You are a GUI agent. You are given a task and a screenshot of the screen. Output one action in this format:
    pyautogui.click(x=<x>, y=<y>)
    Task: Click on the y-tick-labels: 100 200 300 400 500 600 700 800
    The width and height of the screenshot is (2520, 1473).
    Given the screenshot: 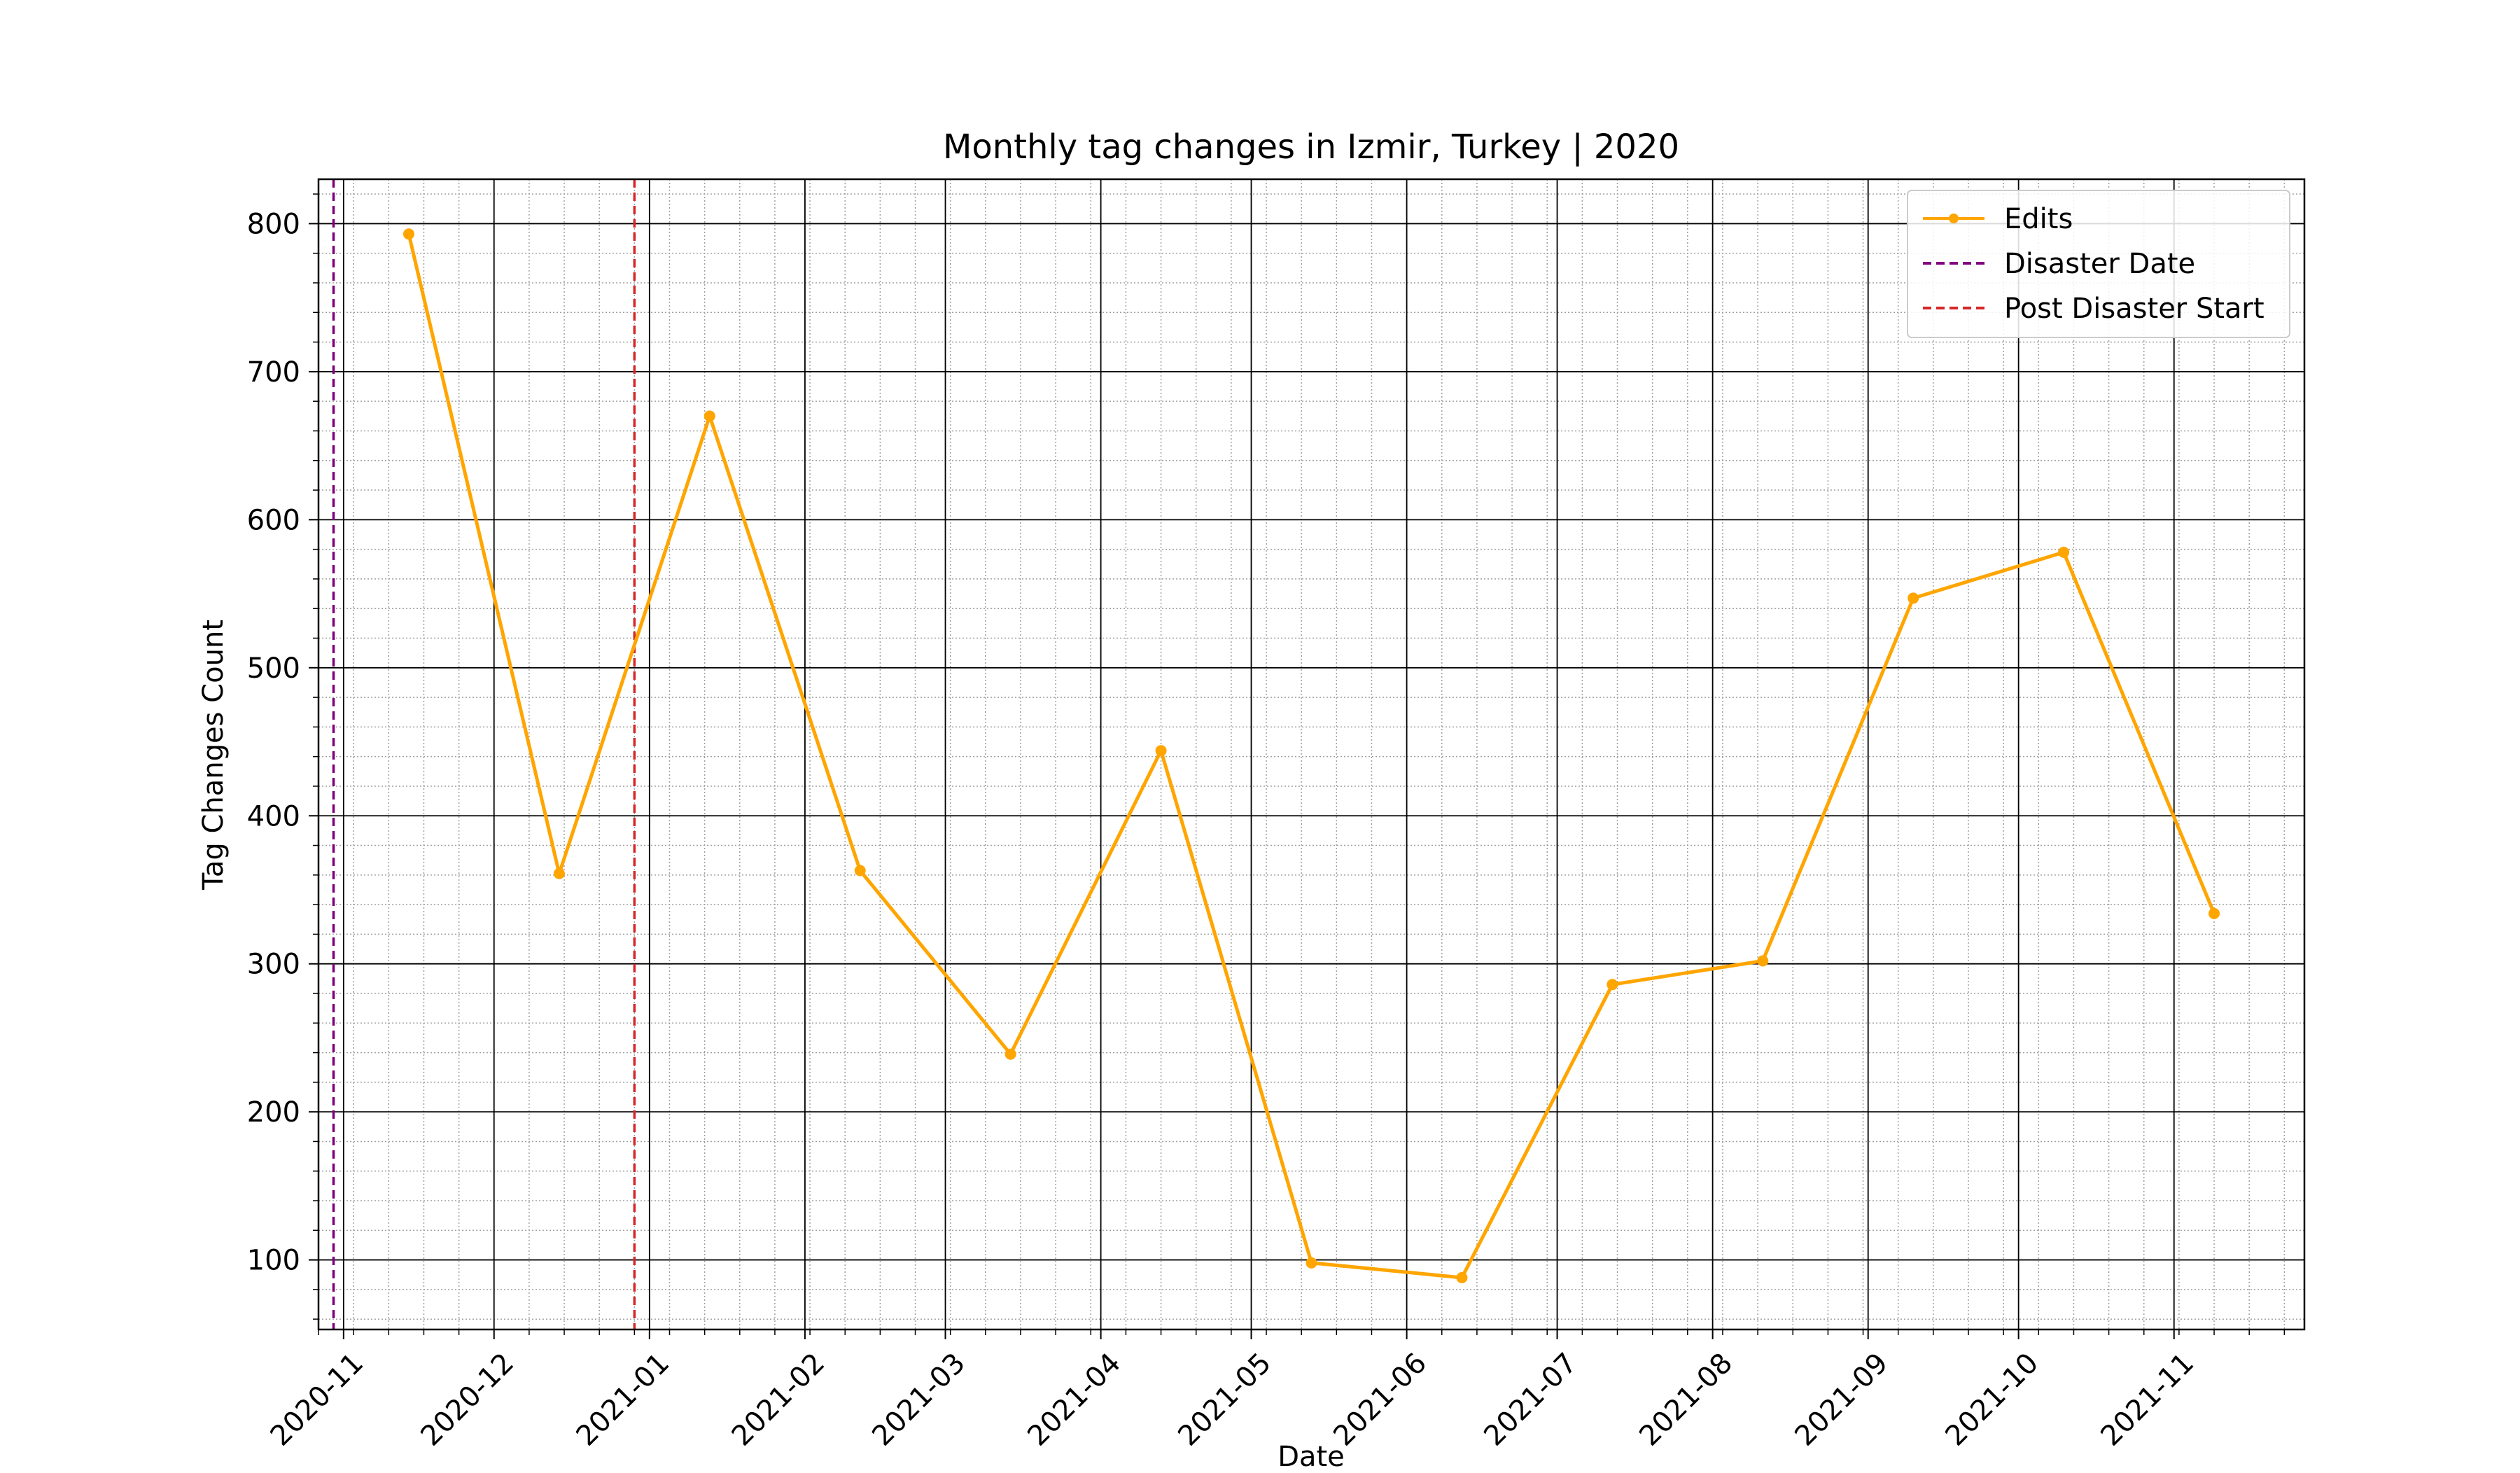 What is the action you would take?
    pyautogui.click(x=273, y=742)
    